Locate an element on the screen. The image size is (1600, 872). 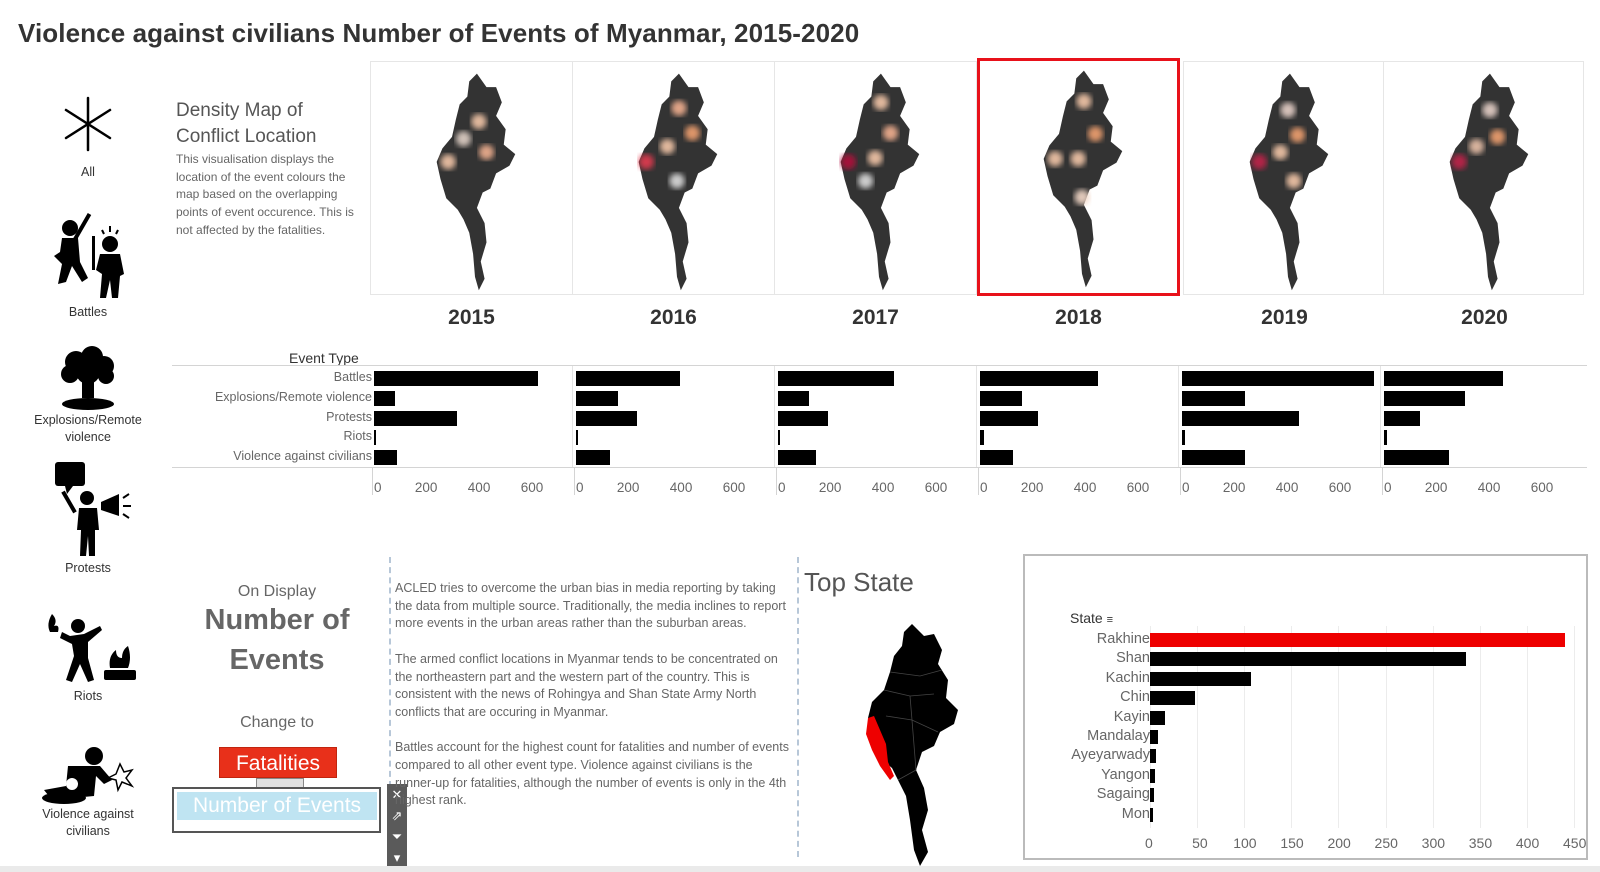
density-map-2015 is located at coordinates (471, 178).